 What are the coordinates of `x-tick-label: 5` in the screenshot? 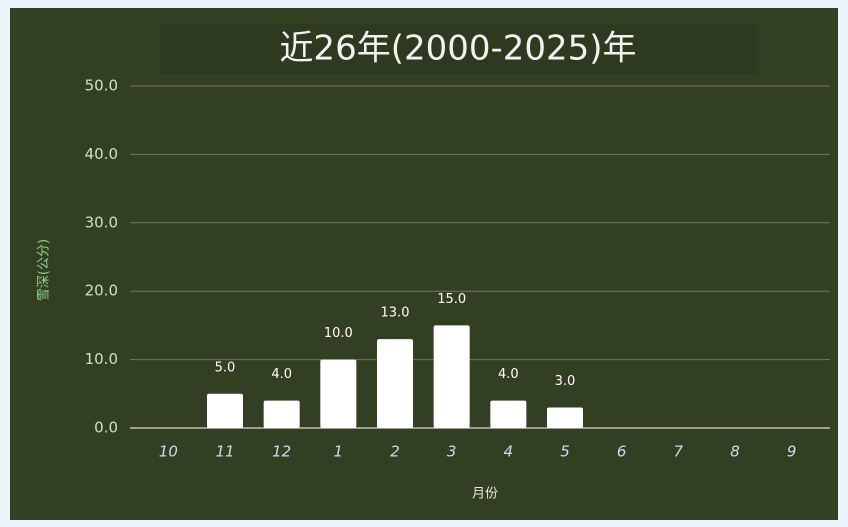 It's located at (565, 452).